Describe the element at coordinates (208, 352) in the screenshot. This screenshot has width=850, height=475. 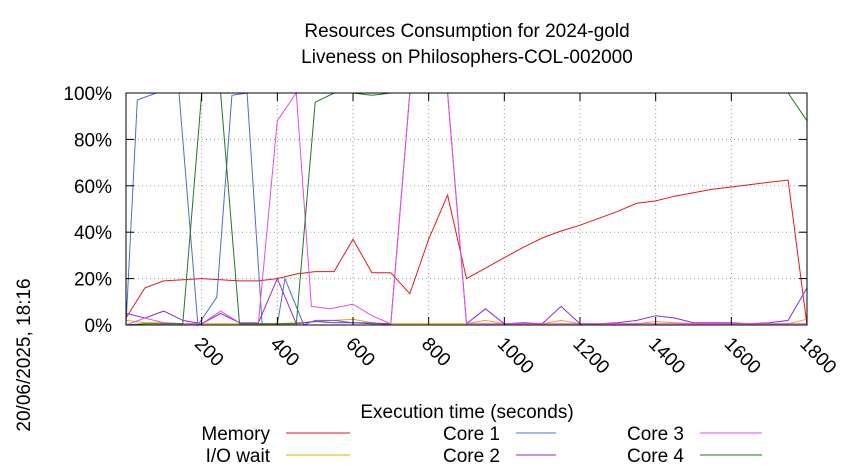
I see `x-tick-label: 200` at that location.